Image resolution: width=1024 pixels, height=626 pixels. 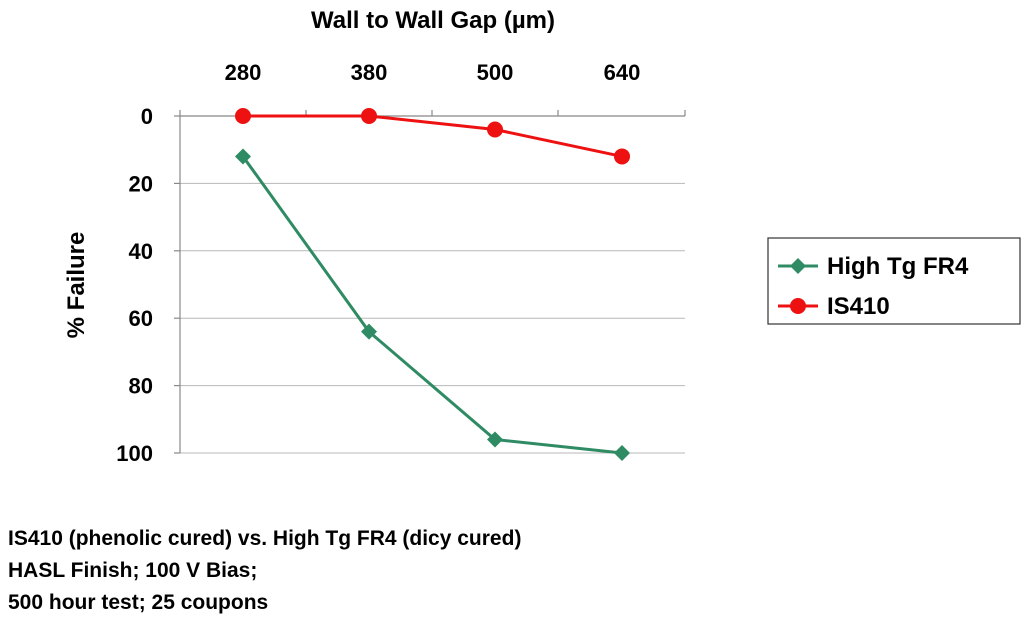 I want to click on x-tick-label-640: 640, so click(x=622, y=72).